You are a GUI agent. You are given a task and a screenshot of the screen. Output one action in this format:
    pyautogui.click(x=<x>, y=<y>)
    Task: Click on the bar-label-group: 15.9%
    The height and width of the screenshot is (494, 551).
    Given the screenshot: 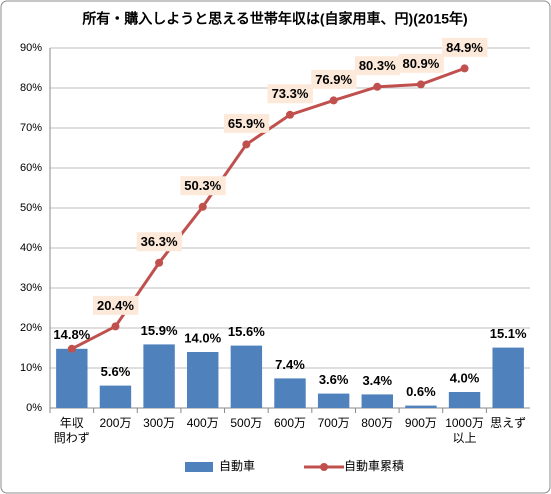 What is the action you would take?
    pyautogui.click(x=159, y=330)
    